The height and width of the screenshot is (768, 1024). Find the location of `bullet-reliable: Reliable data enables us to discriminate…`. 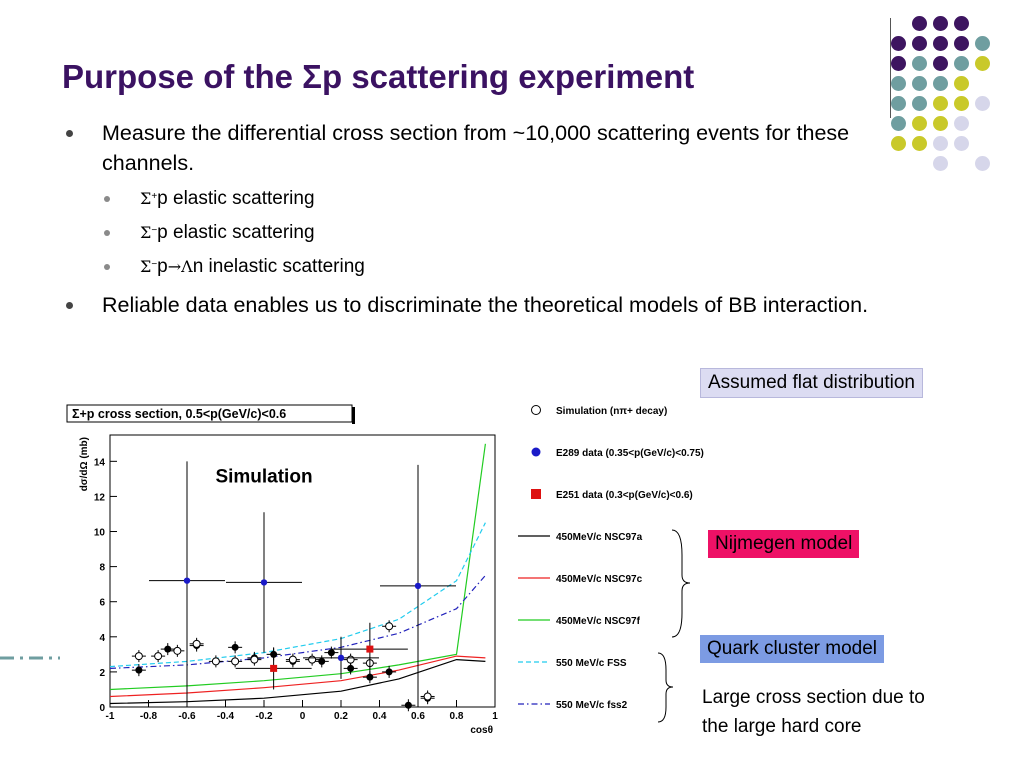

bullet-reliable: Reliable data enables us to discriminate… is located at coordinates (482, 305).